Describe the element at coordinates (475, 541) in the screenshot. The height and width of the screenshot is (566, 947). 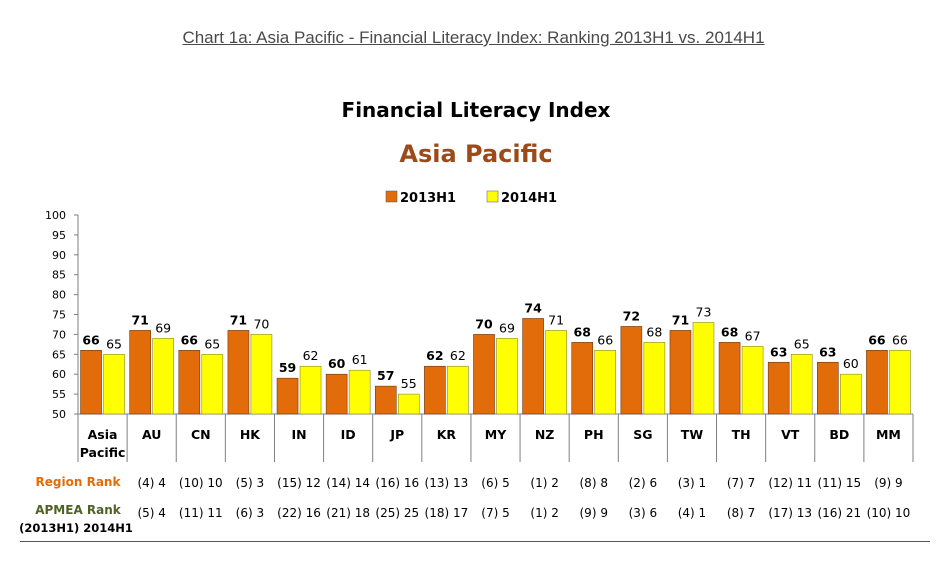
I see `bottom-rule` at that location.